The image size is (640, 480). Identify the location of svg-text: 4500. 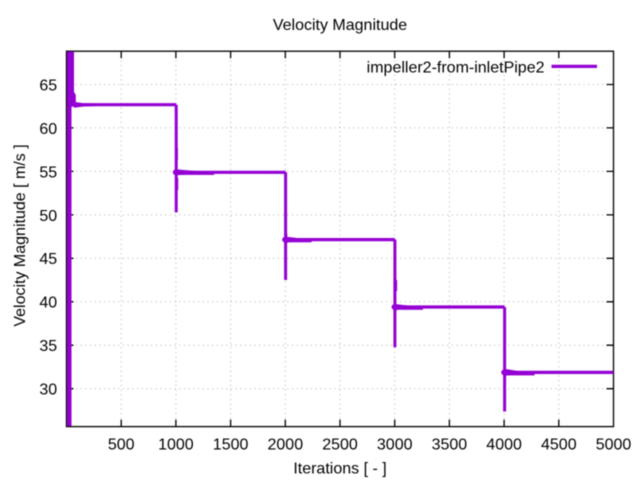
(559, 444).